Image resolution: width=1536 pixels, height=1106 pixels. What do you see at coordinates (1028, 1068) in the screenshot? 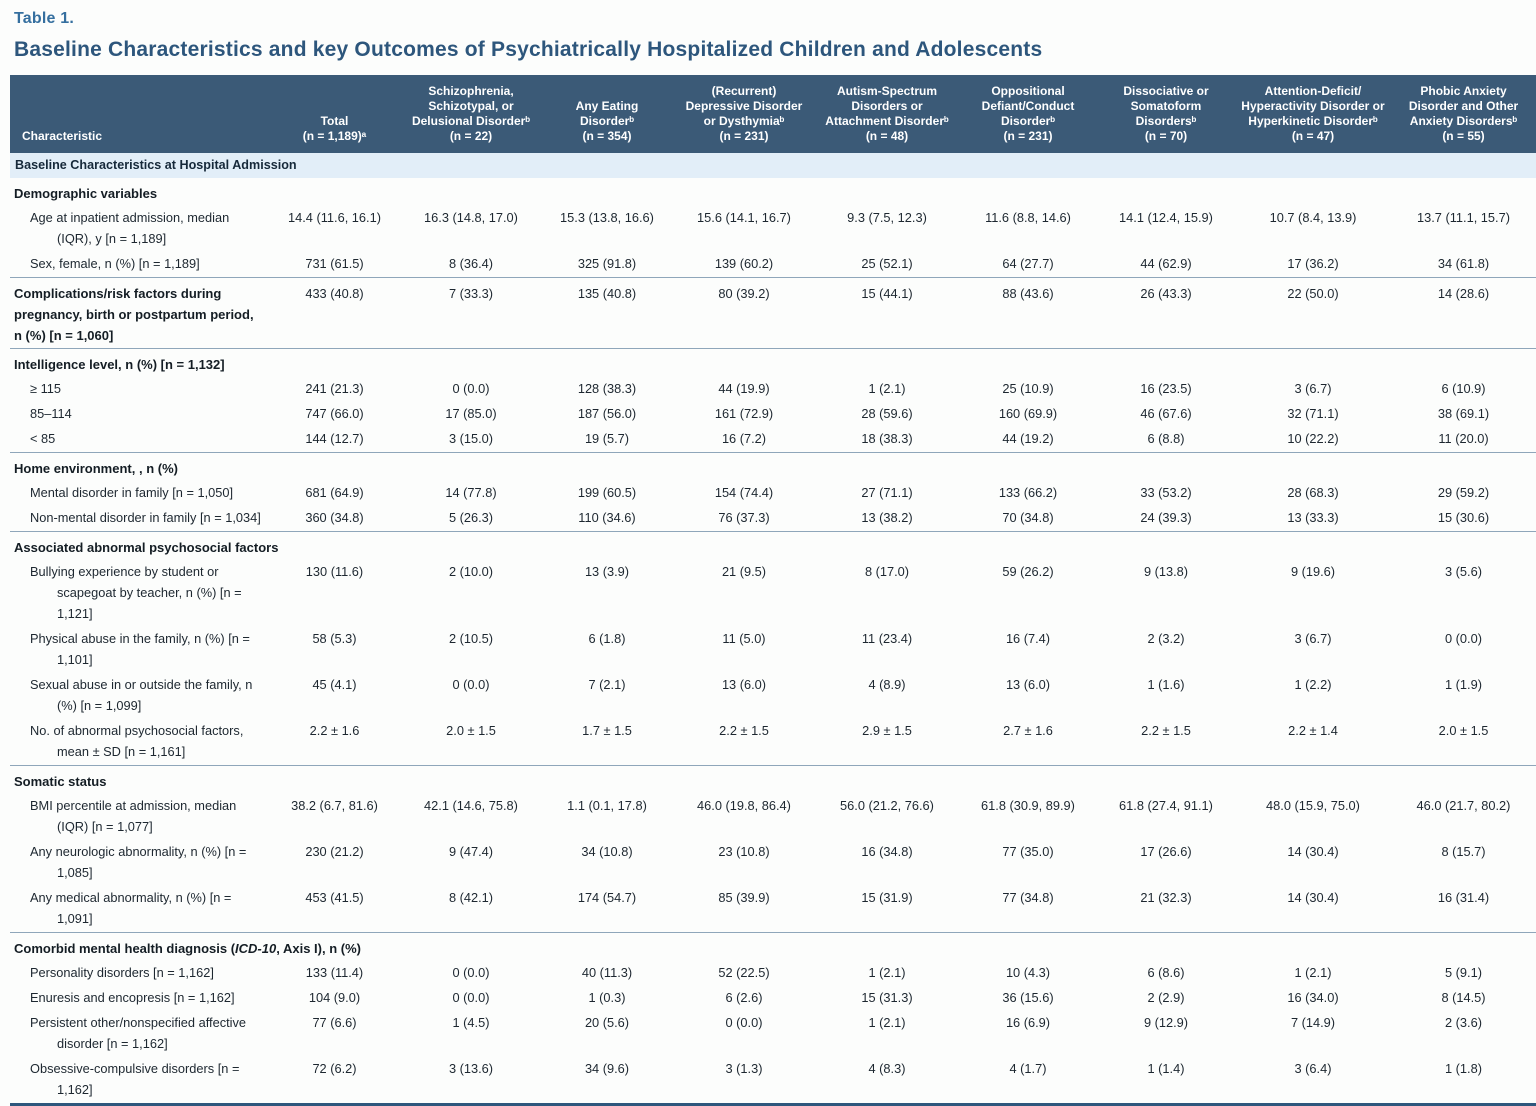
I see `data-cell: 4 (1.7)` at bounding box center [1028, 1068].